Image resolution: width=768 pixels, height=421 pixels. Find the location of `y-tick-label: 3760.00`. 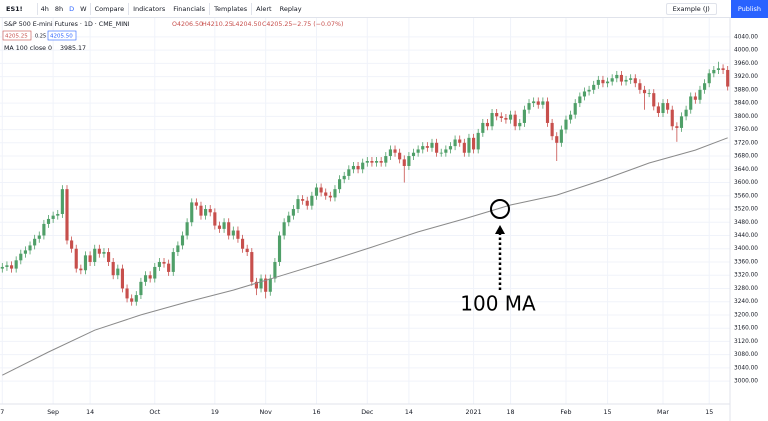

y-tick-label: 3760.00 is located at coordinates (746, 130).